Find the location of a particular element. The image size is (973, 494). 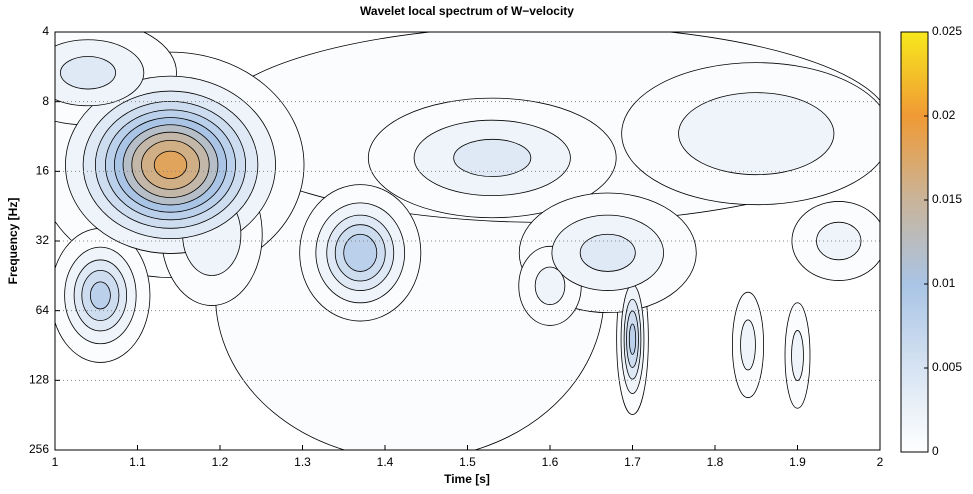

x-tick-label: 1.4 is located at coordinates (385, 462).